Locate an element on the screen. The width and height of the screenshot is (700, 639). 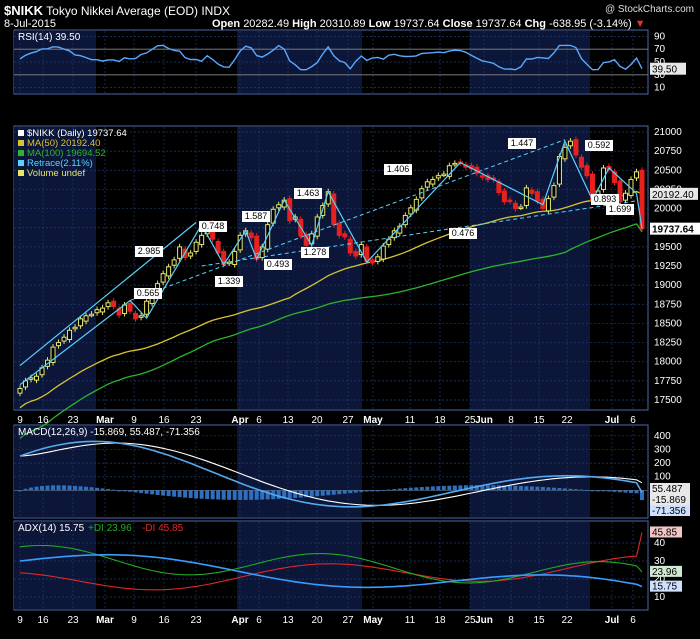
x-axis-label-adx: Jul is located at coordinates (612, 620).